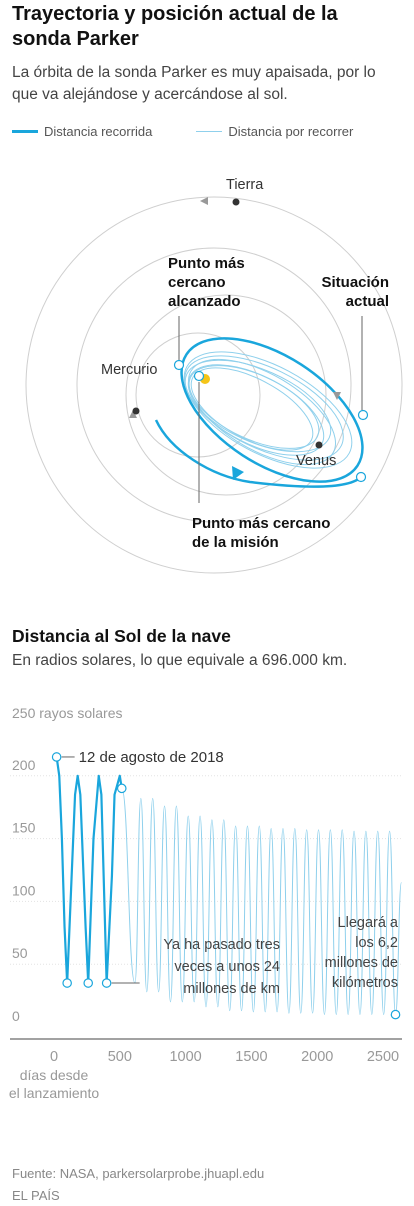  Describe the element at coordinates (258, 453) in the screenshot. I see `traveled-outer-arc` at that location.